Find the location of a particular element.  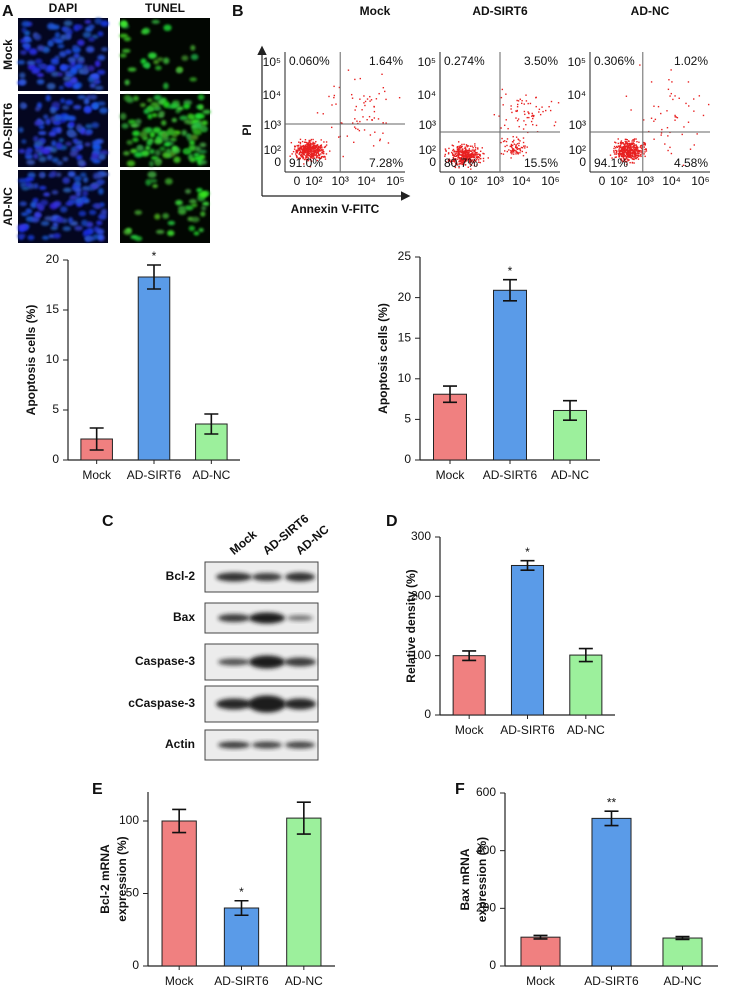

band is located at coordinates (234, 662).